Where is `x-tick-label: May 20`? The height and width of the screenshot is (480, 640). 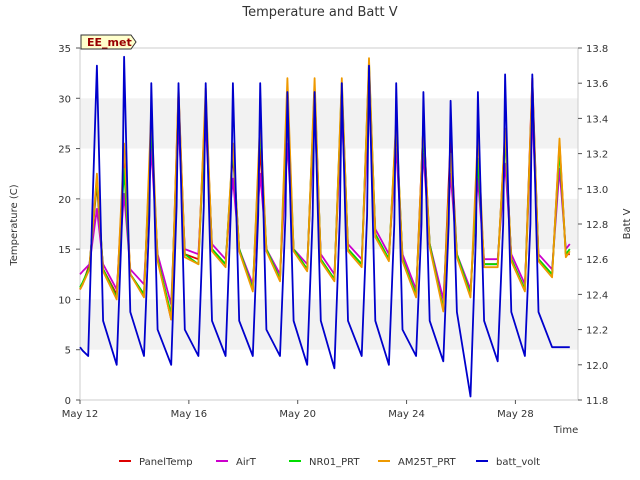 x-tick-label: May 20 is located at coordinates (297, 414).